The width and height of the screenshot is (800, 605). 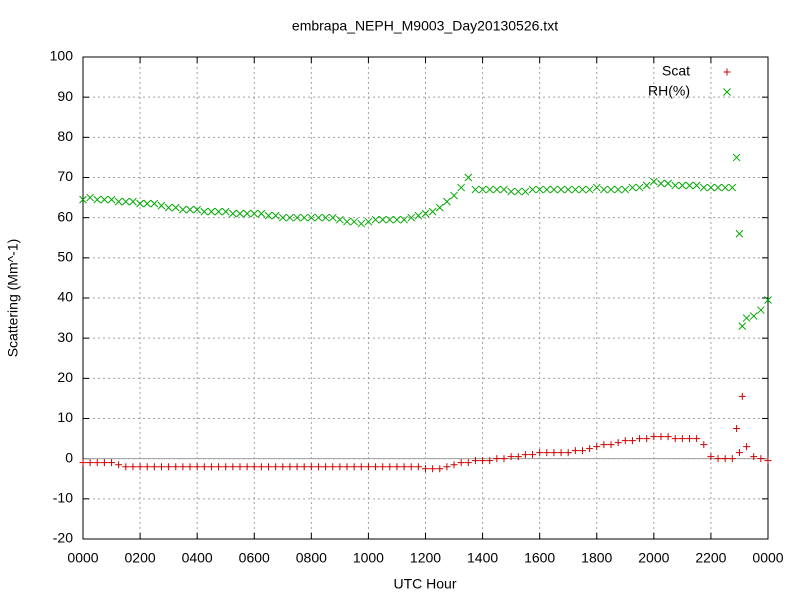 What do you see at coordinates (13, 298) in the screenshot?
I see `y-axis-label: Scattering (Mm^-1)` at bounding box center [13, 298].